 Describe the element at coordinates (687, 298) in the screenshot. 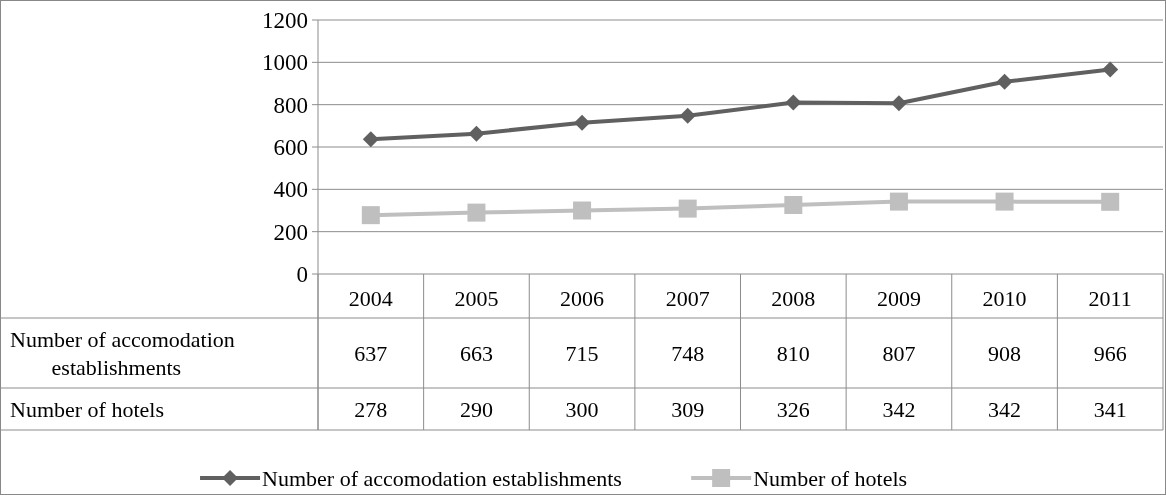

I see `x-tick-label: 2007` at that location.